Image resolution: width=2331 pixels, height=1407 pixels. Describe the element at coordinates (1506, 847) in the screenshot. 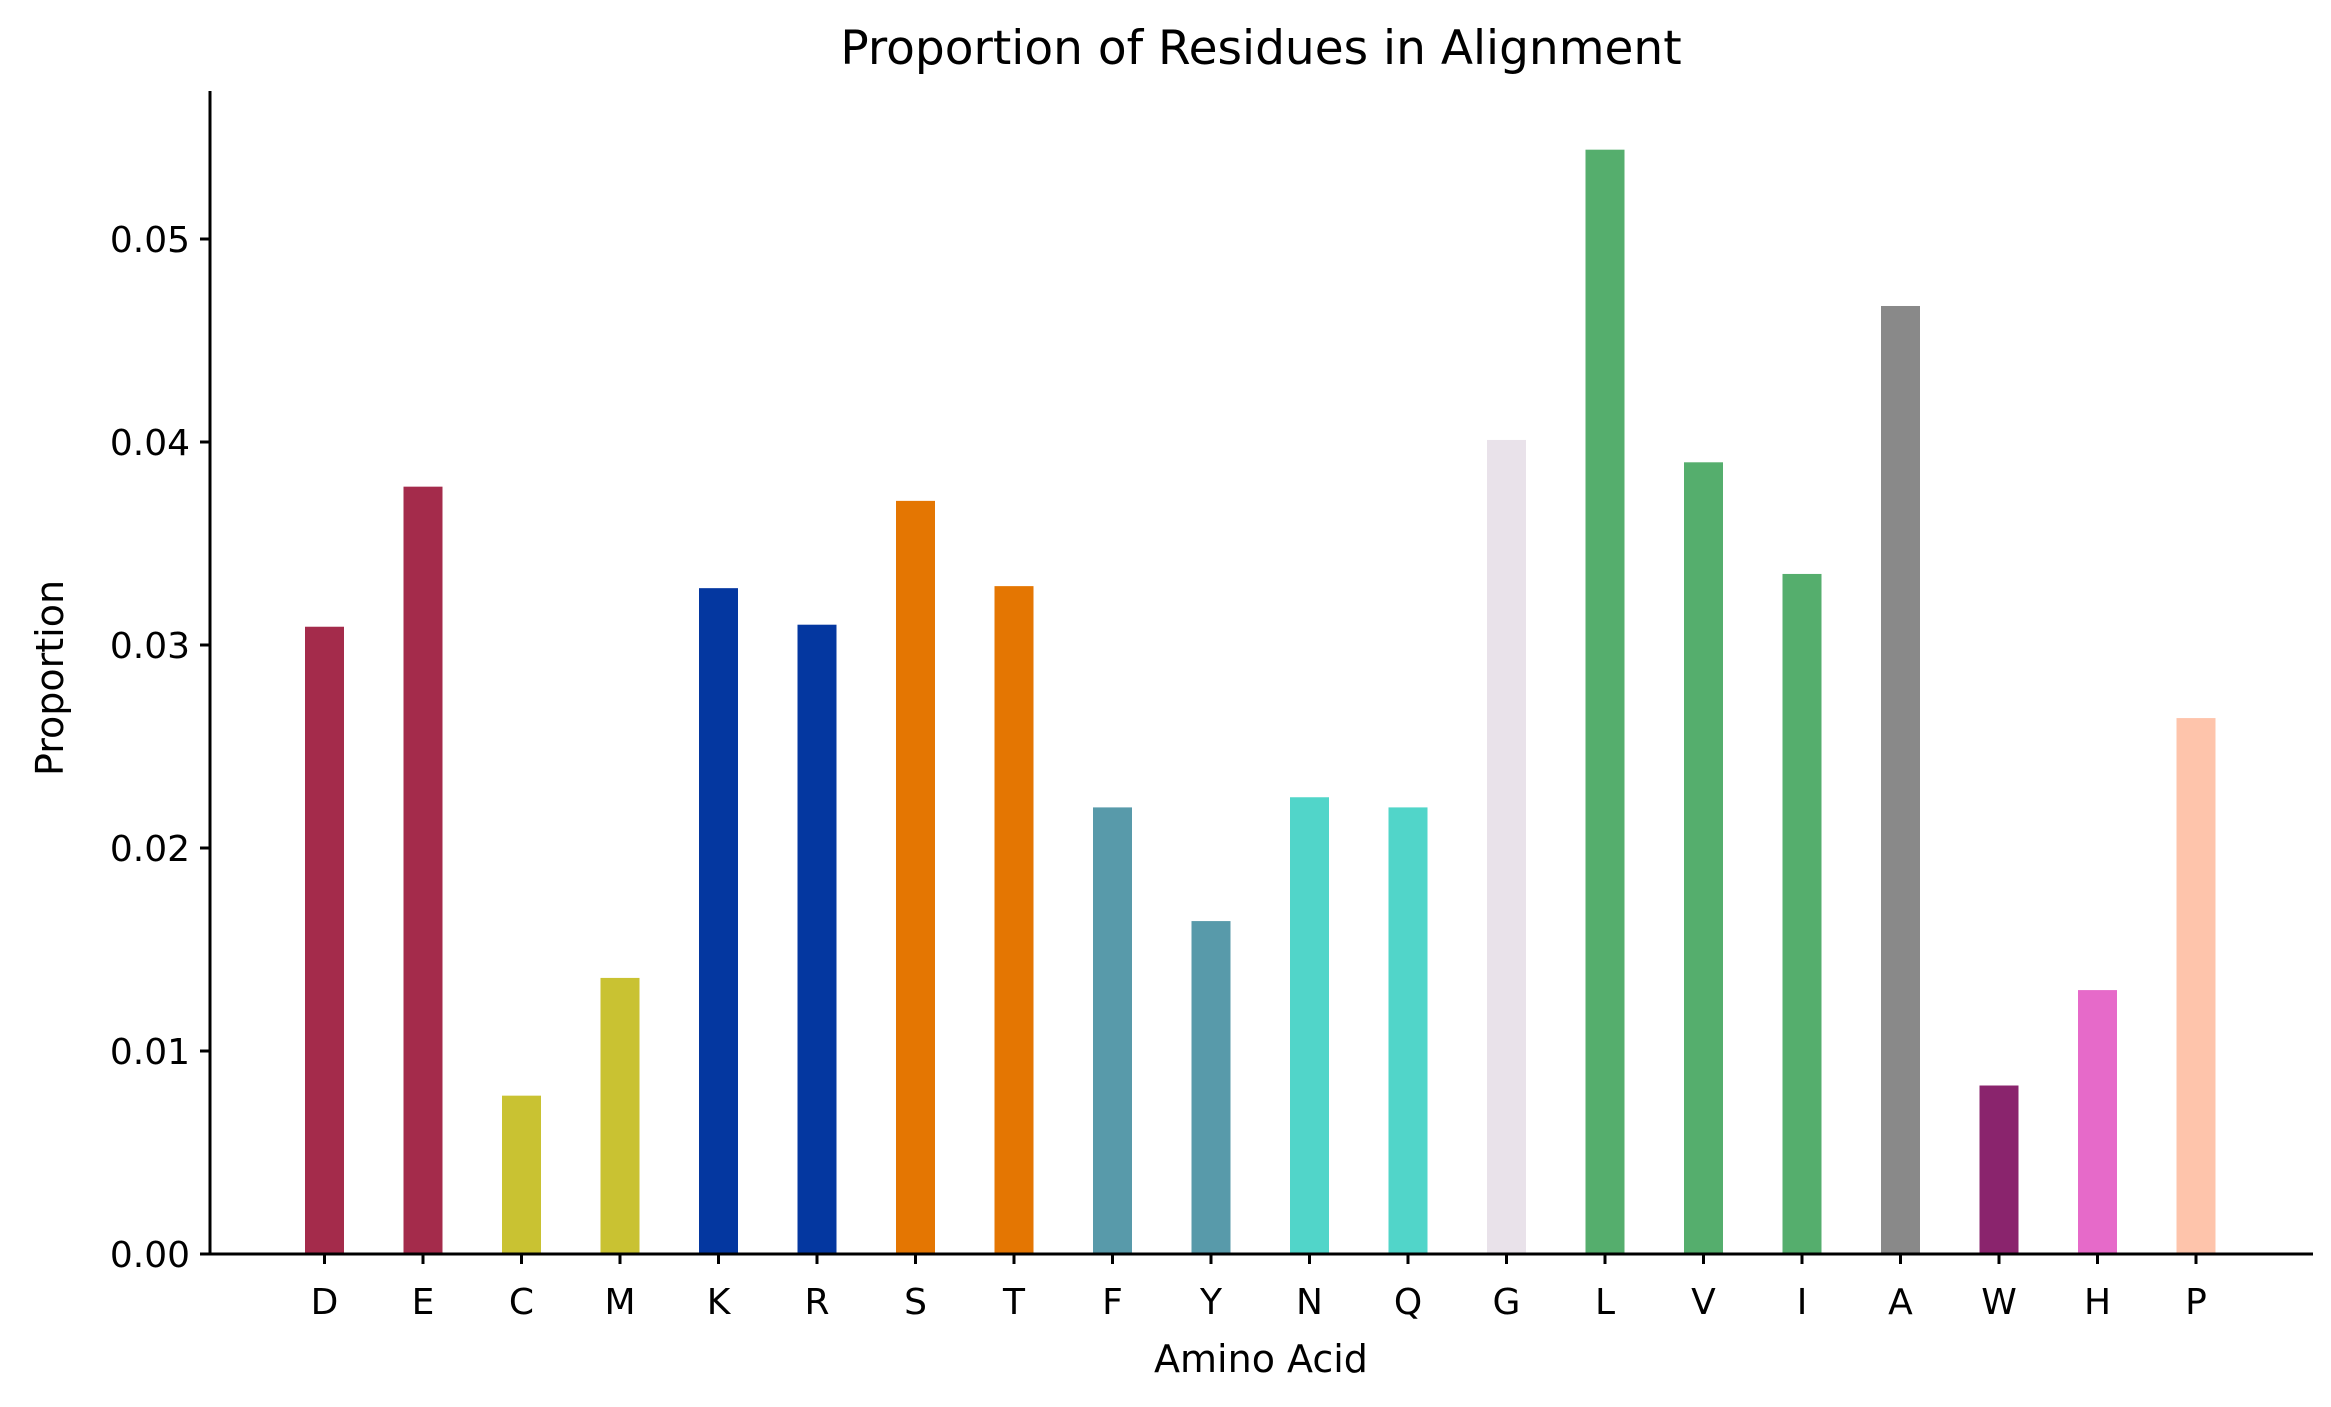

I see `bar-G` at that location.